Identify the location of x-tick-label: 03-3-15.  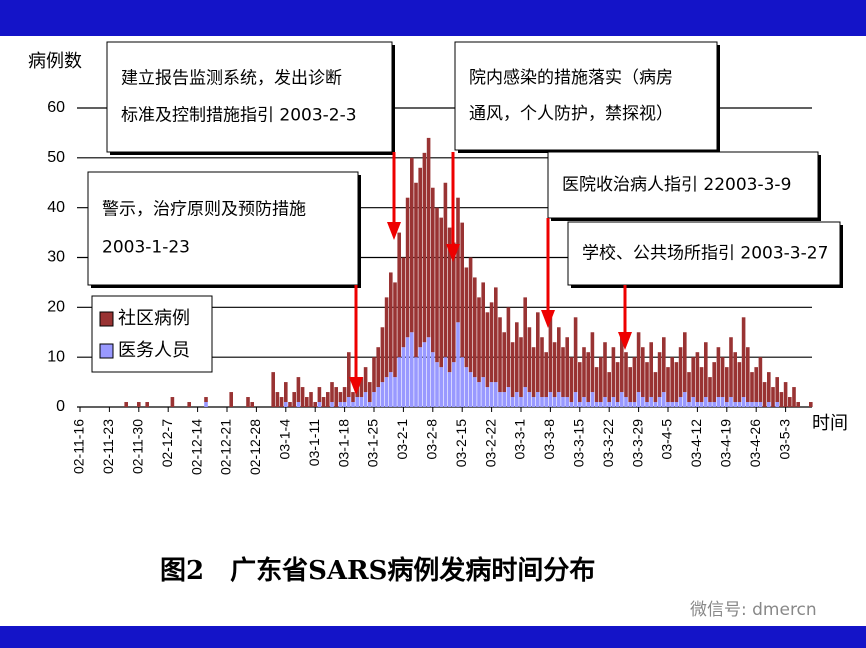
(579, 443).